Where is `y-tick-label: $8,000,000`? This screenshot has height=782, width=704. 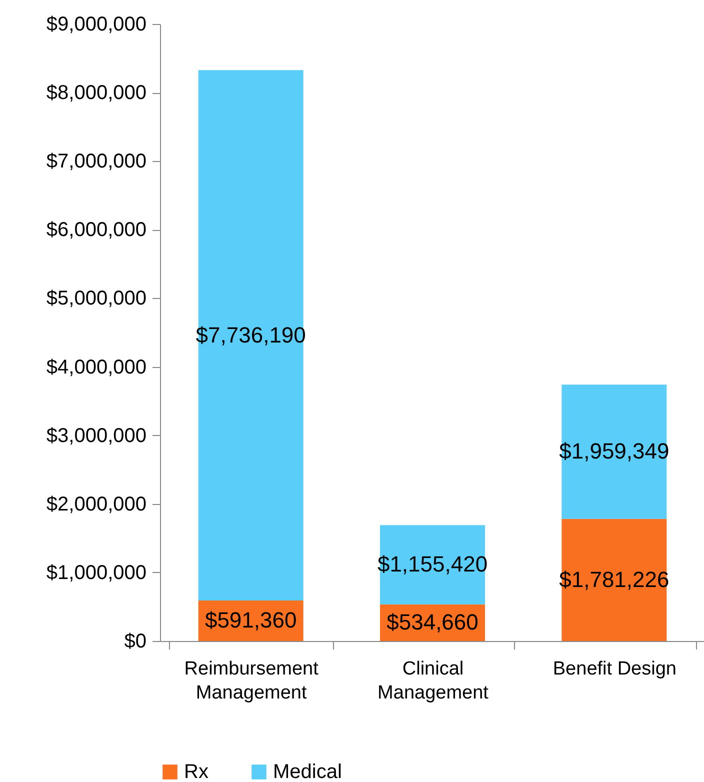 y-tick-label: $8,000,000 is located at coordinates (96, 93).